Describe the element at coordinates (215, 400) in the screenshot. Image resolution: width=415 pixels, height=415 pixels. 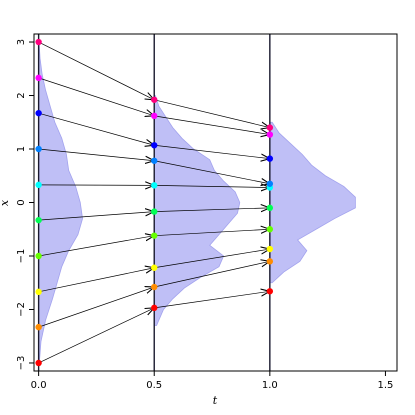
I see `x-axis-label: t` at that location.